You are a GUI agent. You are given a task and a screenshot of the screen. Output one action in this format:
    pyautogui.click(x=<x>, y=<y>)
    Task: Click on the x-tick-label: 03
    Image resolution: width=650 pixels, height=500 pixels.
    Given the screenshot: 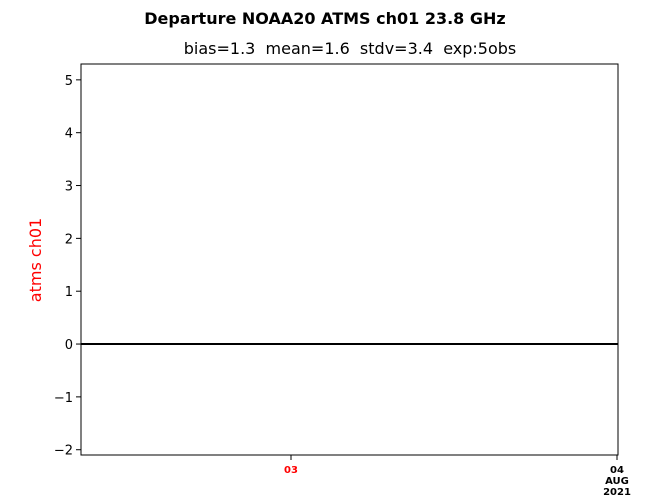 What is the action you would take?
    pyautogui.click(x=291, y=470)
    